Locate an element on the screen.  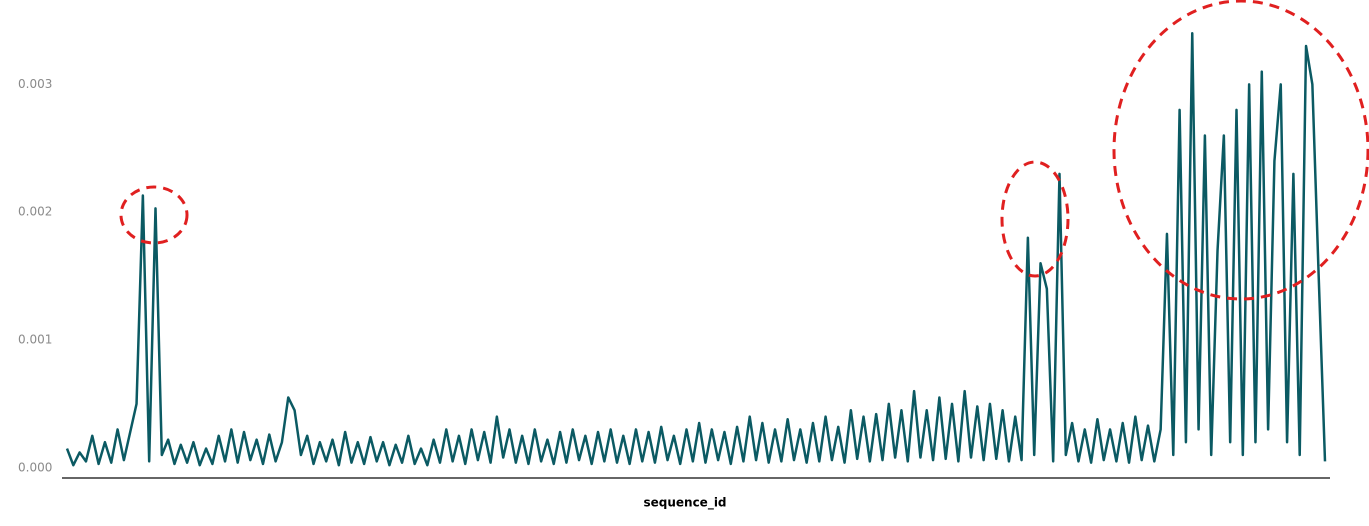
y-tick-label: 0.001 is located at coordinates (35, 339).